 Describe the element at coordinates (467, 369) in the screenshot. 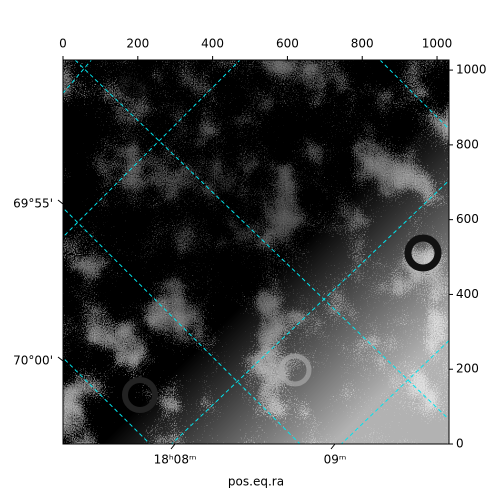

I see `y-tick-label: 200` at that location.